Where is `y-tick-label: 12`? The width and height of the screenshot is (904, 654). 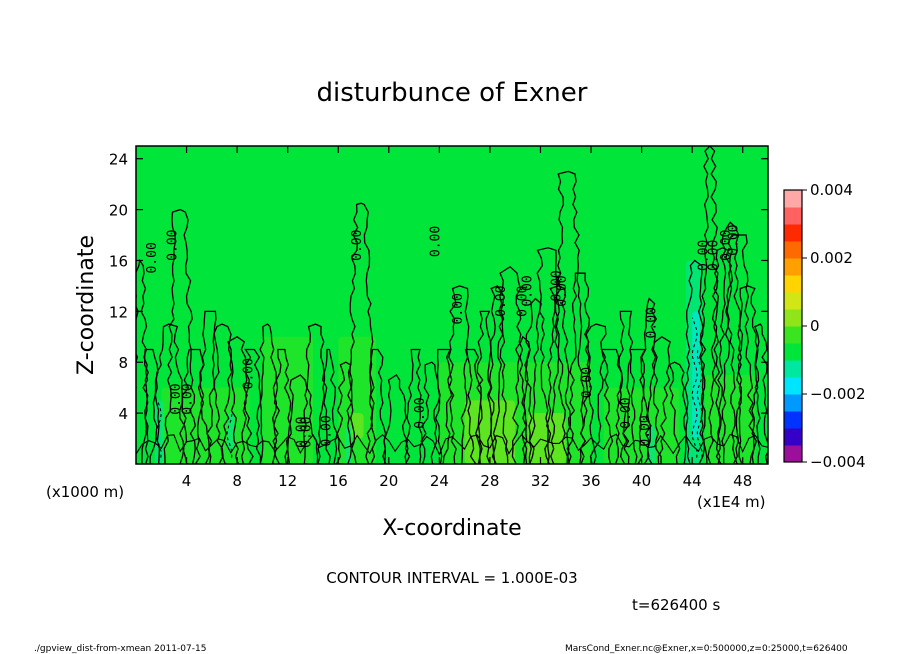 y-tick-label: 12 is located at coordinates (118, 312).